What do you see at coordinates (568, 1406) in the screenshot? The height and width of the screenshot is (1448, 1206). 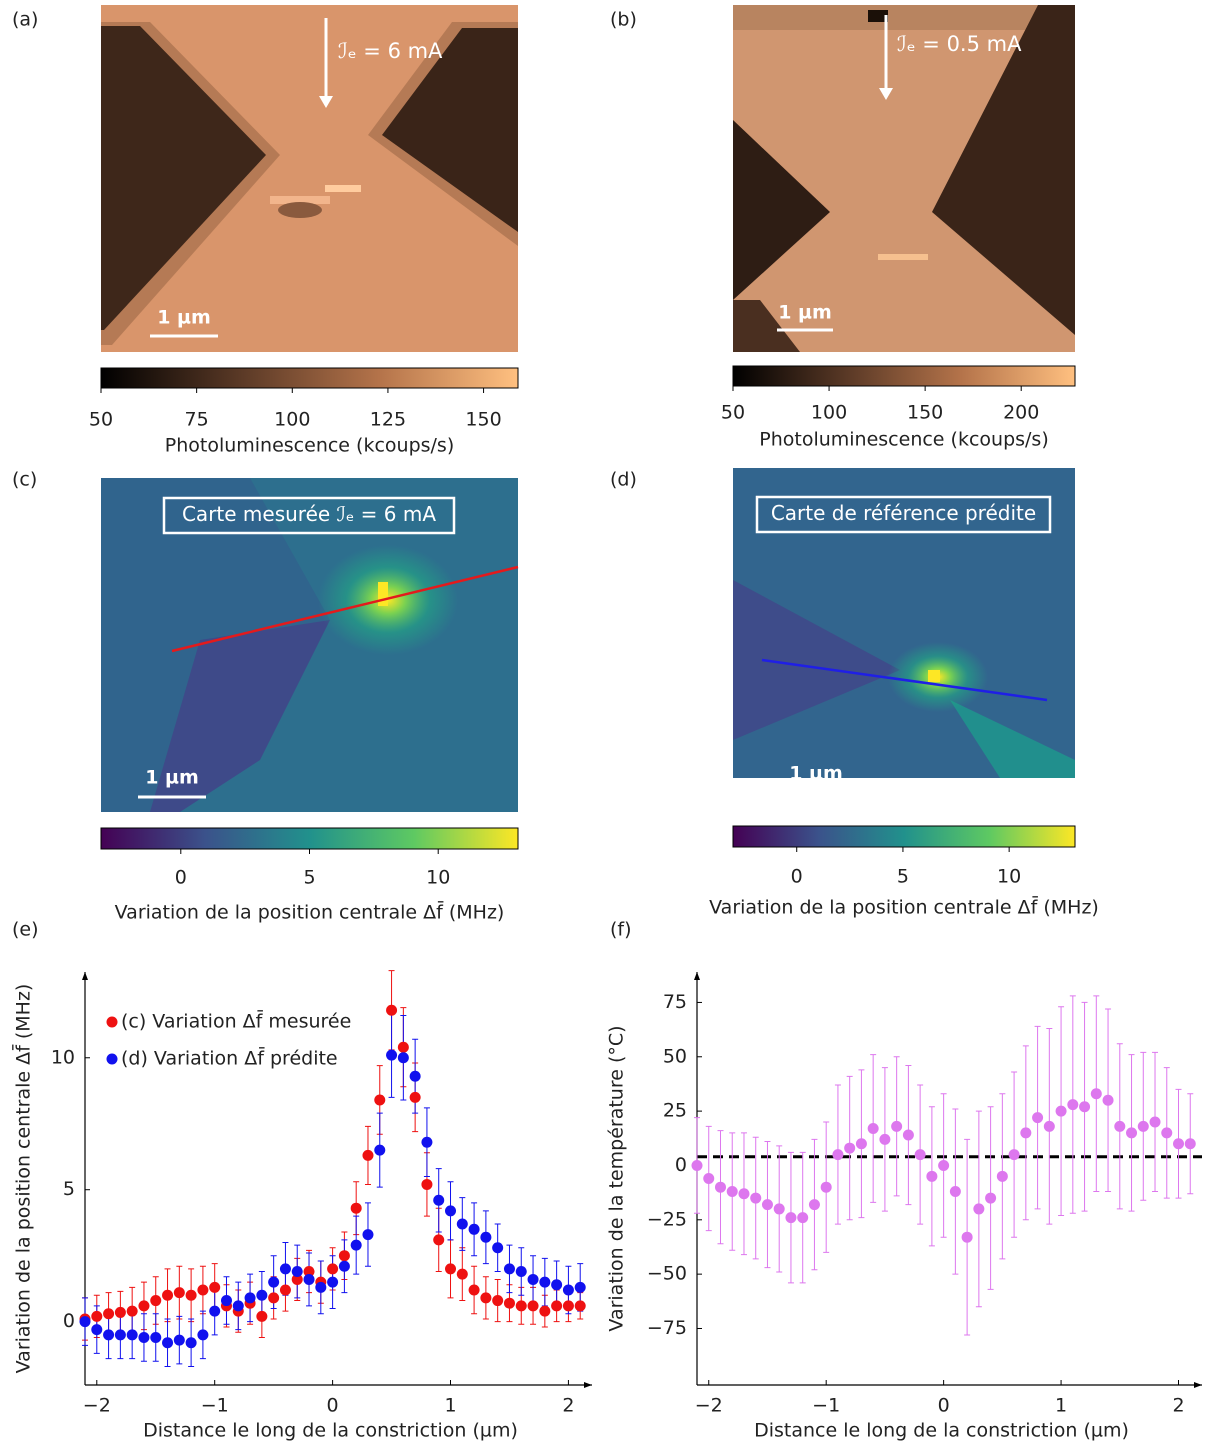 I see `x-tick-label: 2` at bounding box center [568, 1406].